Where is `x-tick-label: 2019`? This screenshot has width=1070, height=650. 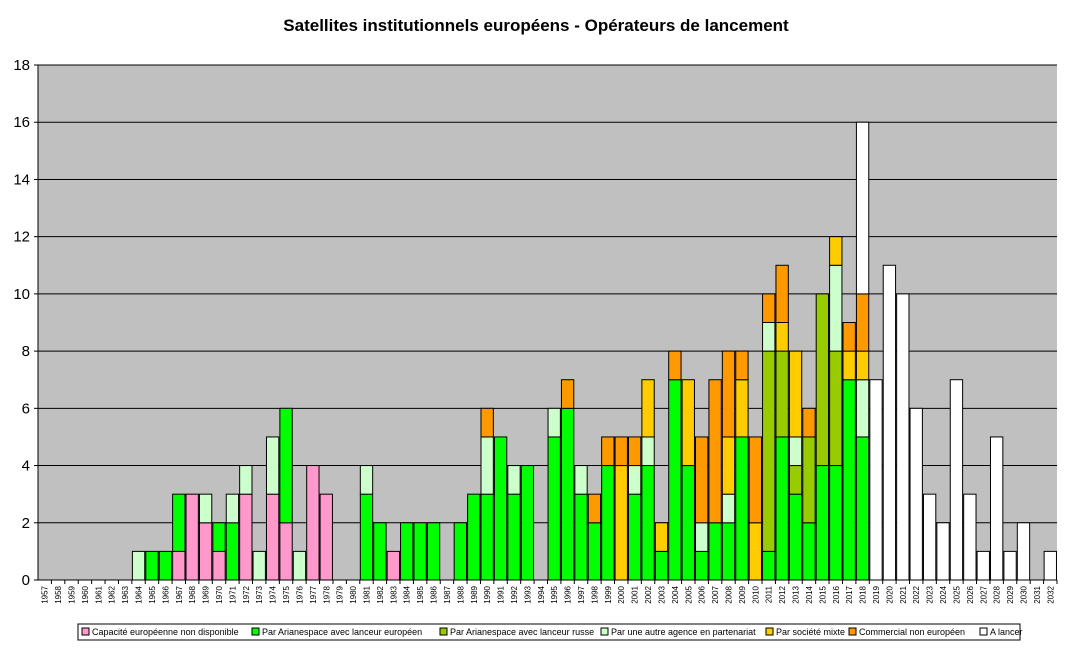 x-tick-label: 2019 is located at coordinates (876, 594).